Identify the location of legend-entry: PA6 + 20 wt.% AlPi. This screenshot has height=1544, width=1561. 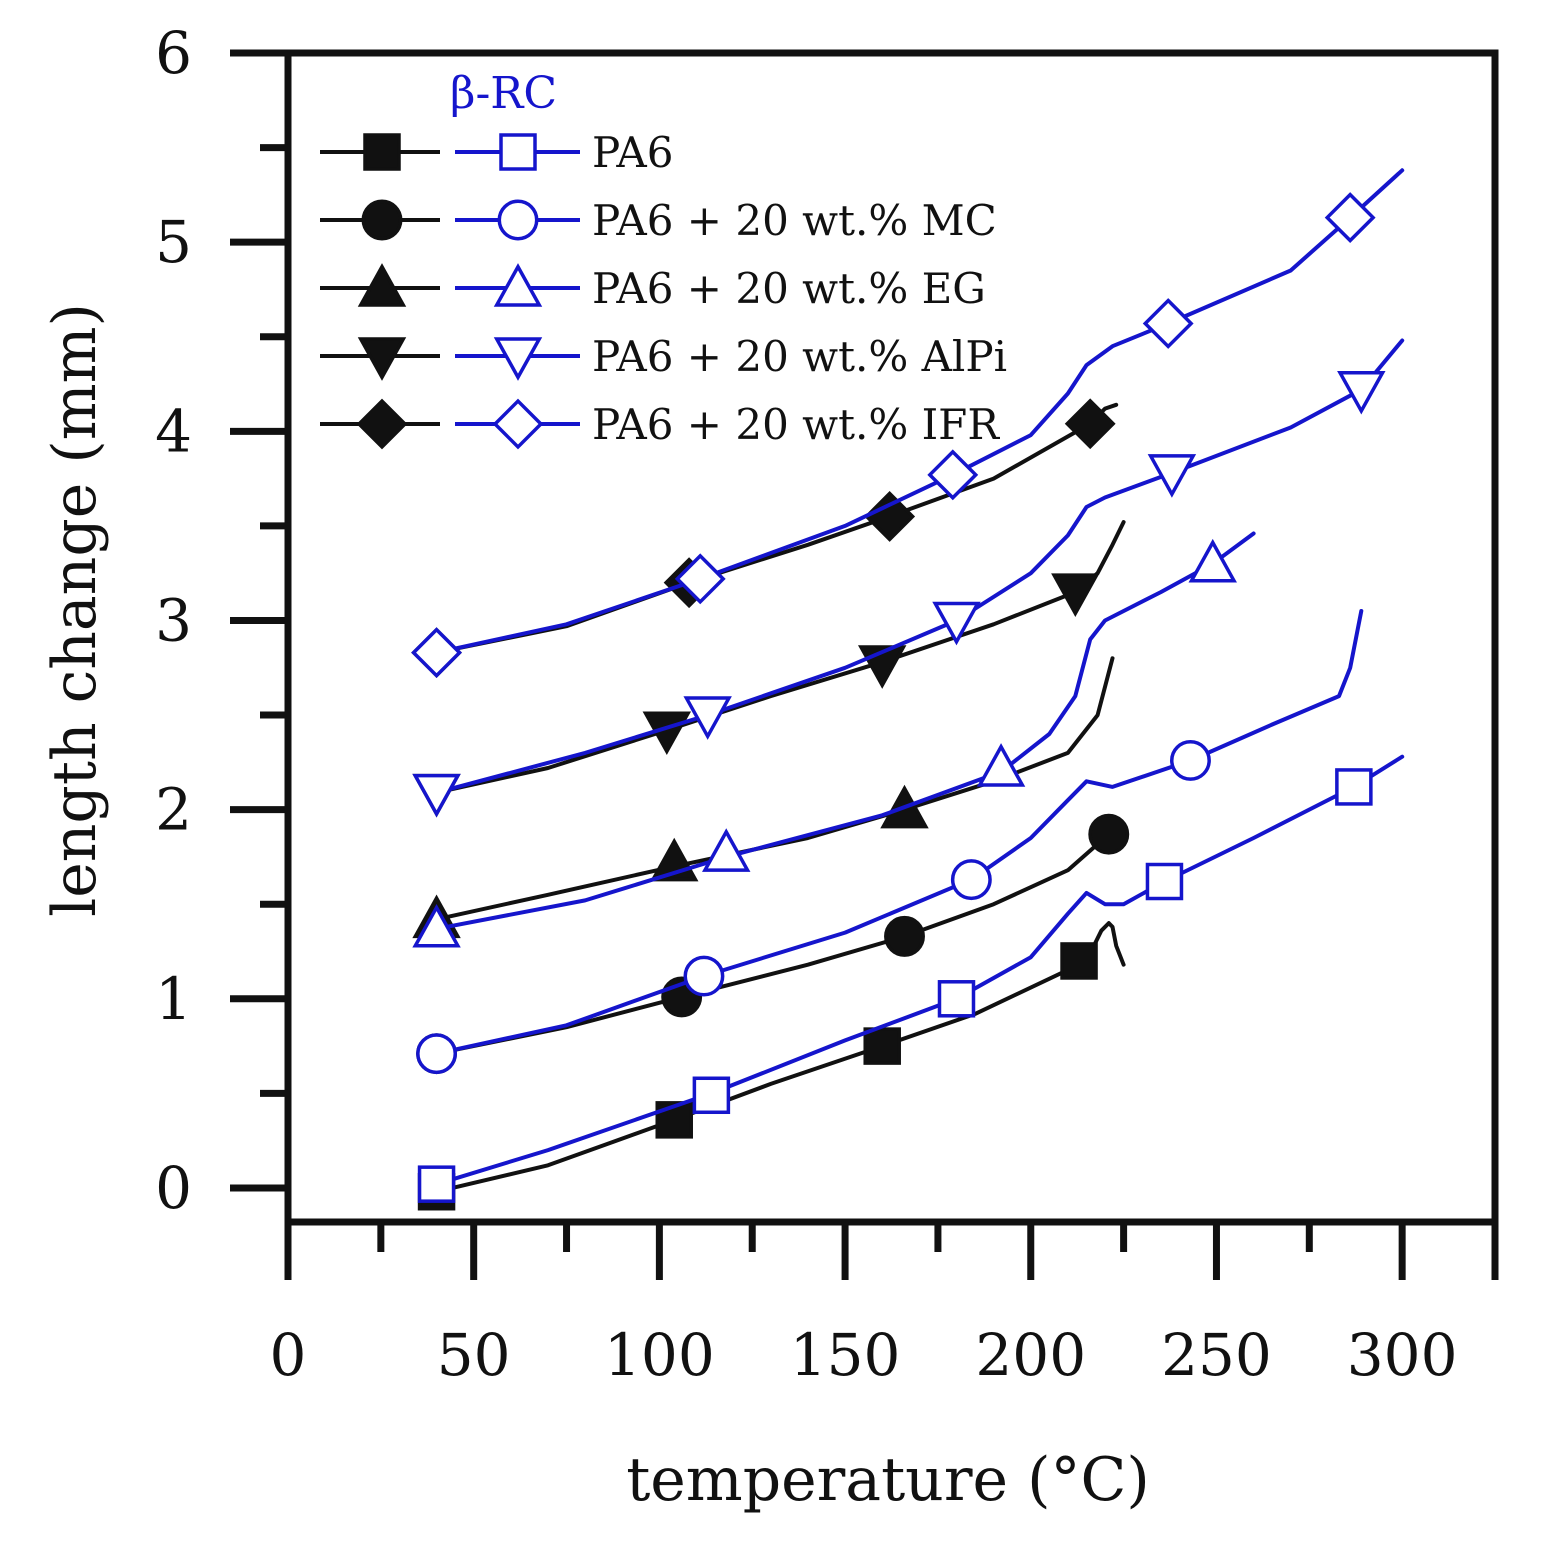
(663, 356).